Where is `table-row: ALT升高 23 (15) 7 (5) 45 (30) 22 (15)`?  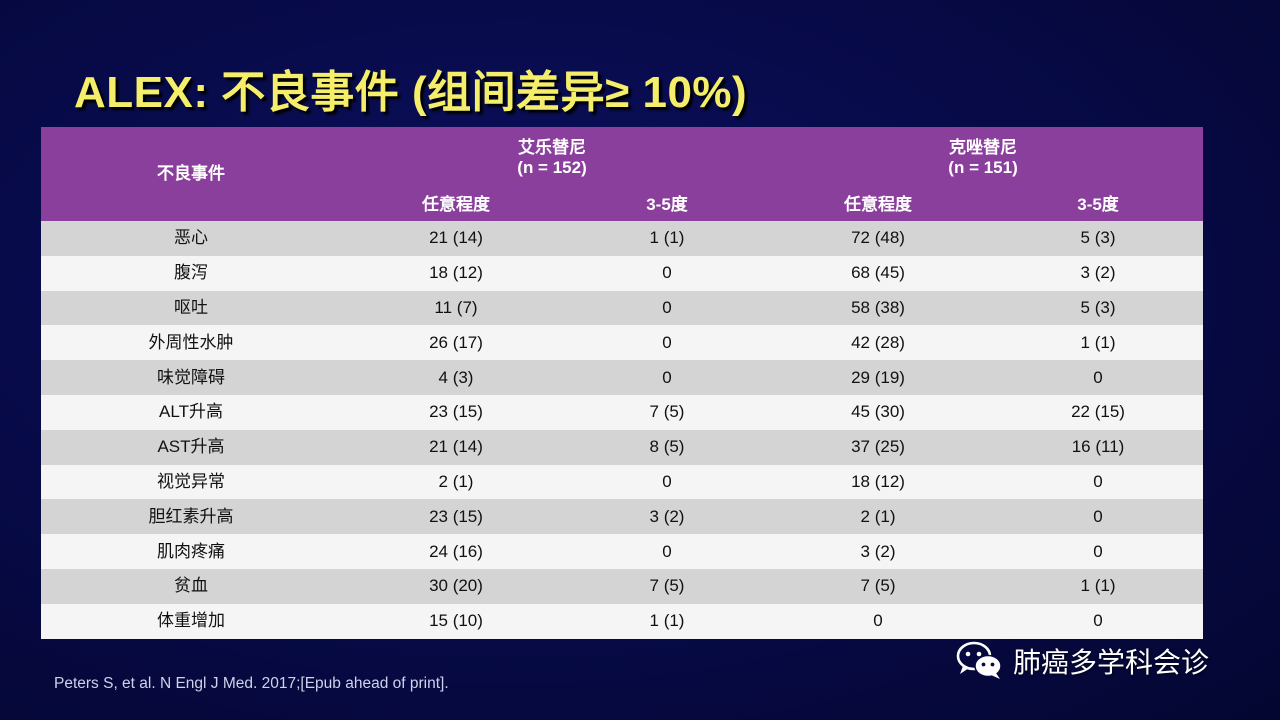 table-row: ALT升高 23 (15) 7 (5) 45 (30) 22 (15) is located at coordinates (622, 412).